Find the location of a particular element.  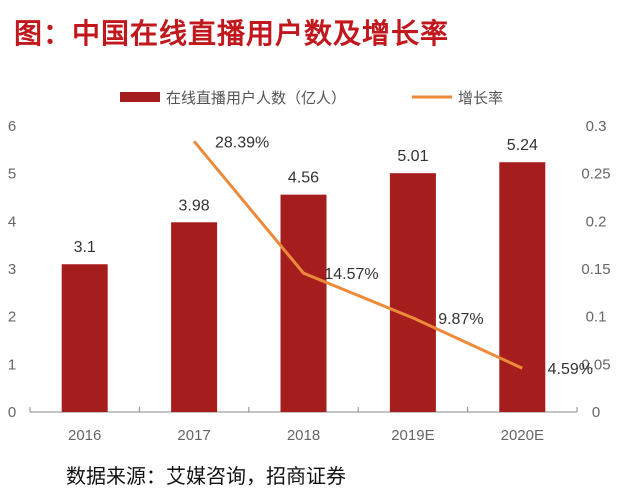

line-data-label: 9.87% is located at coordinates (460, 319).